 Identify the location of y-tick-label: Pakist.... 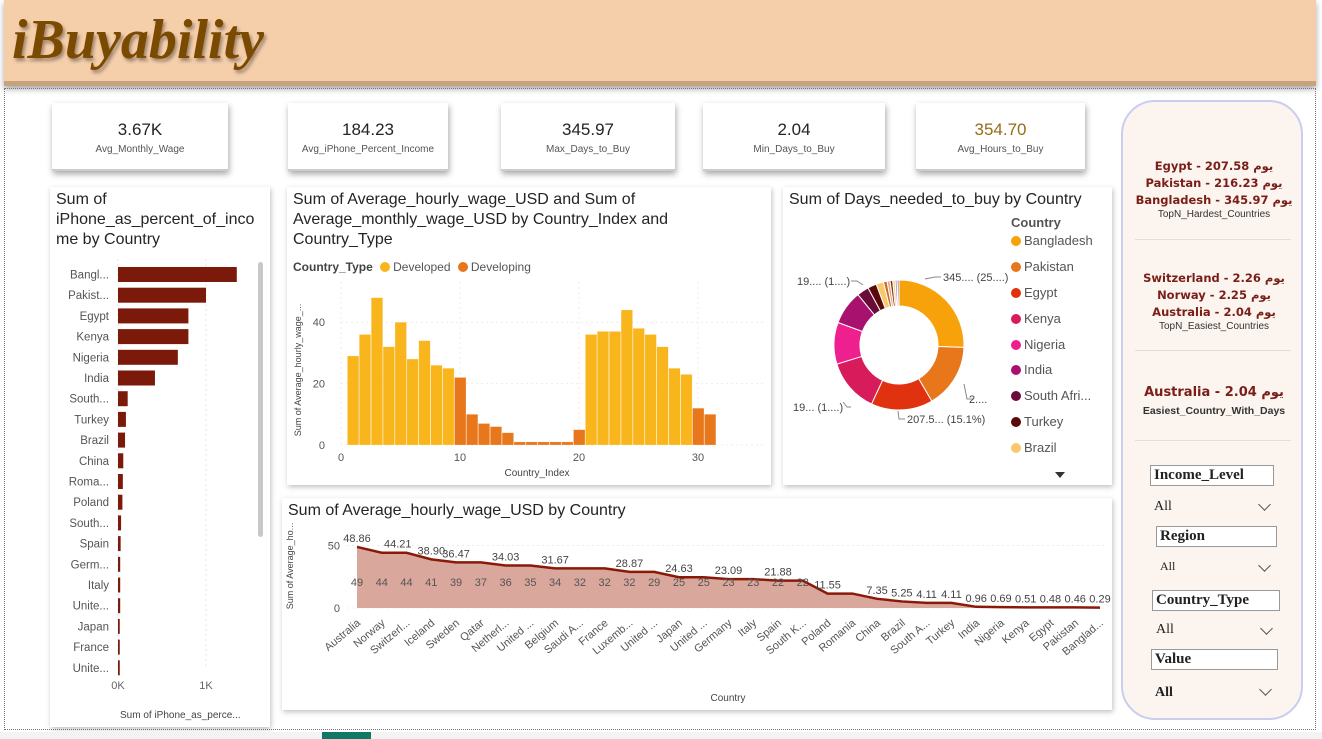
(88, 296).